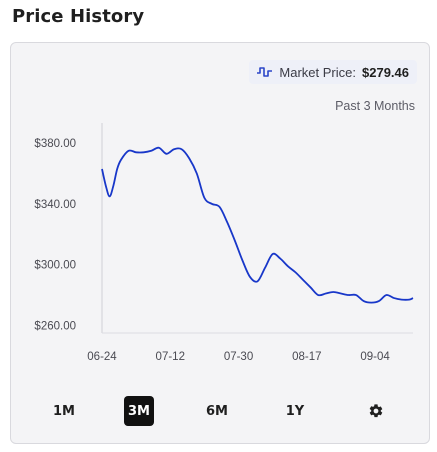  What do you see at coordinates (375, 357) in the screenshot?
I see `x-tick-label: 09-04` at bounding box center [375, 357].